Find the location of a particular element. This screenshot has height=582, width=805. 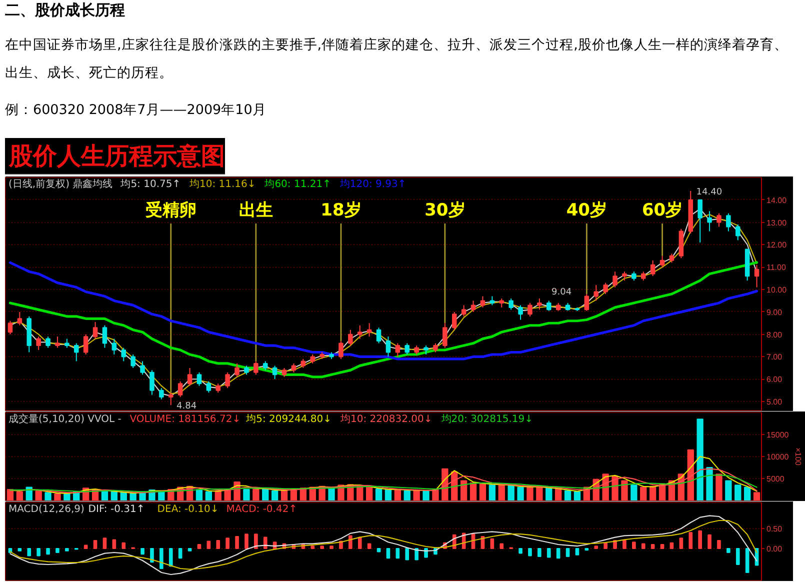

legend-title: 成交量(5,10,20) VVOL - is located at coordinates (65, 419).